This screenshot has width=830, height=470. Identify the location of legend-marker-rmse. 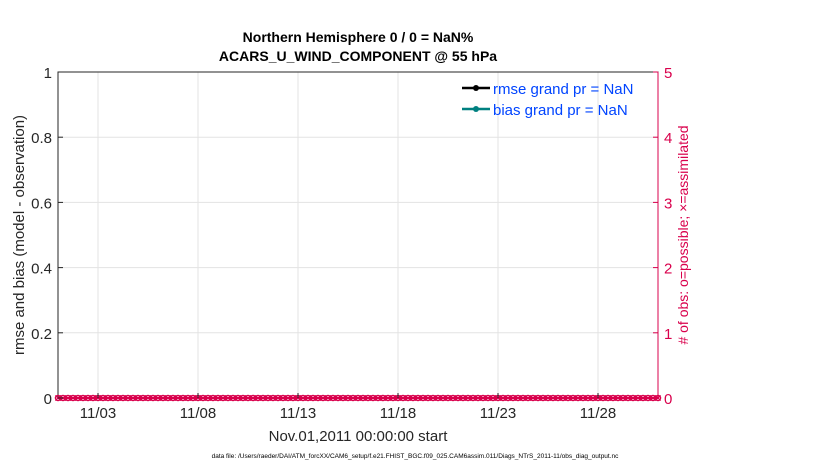
(476, 88).